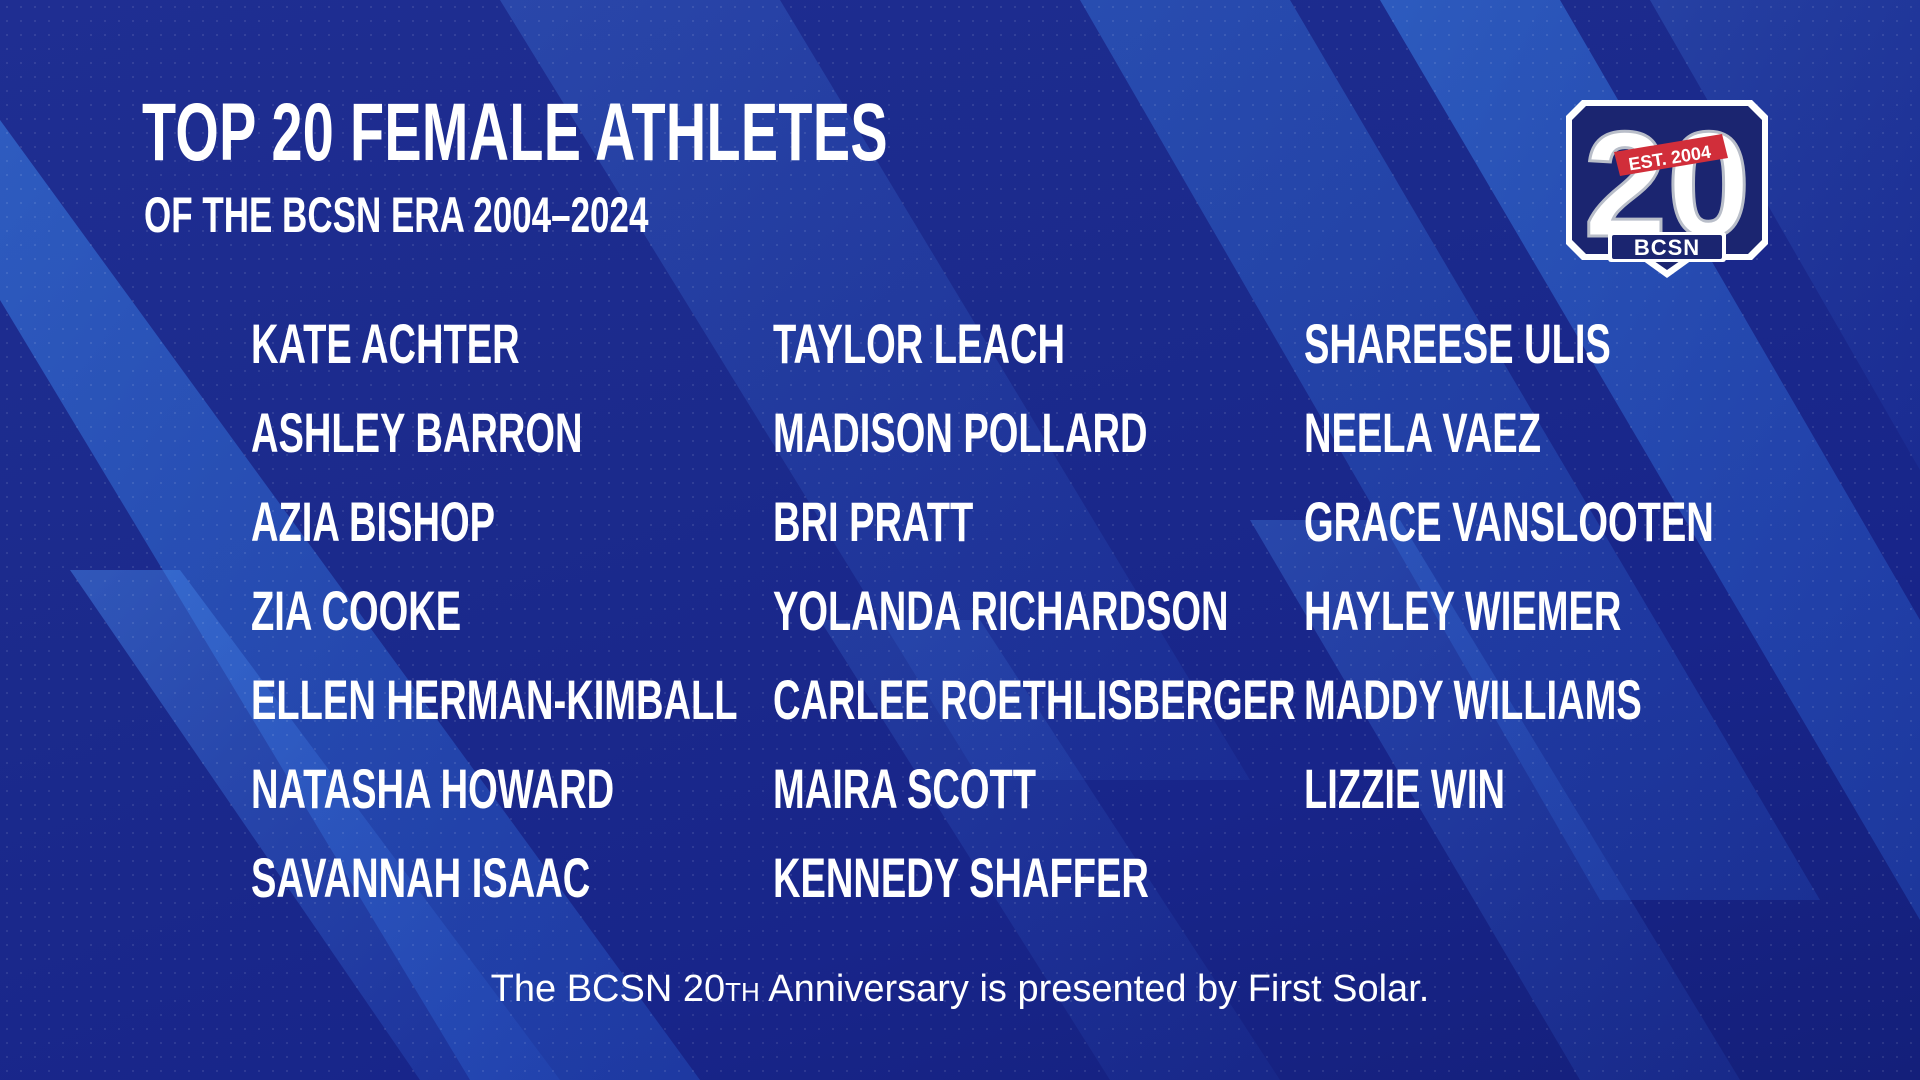  What do you see at coordinates (960, 432) in the screenshot?
I see `athlete-name: MADISON POLLARD` at bounding box center [960, 432].